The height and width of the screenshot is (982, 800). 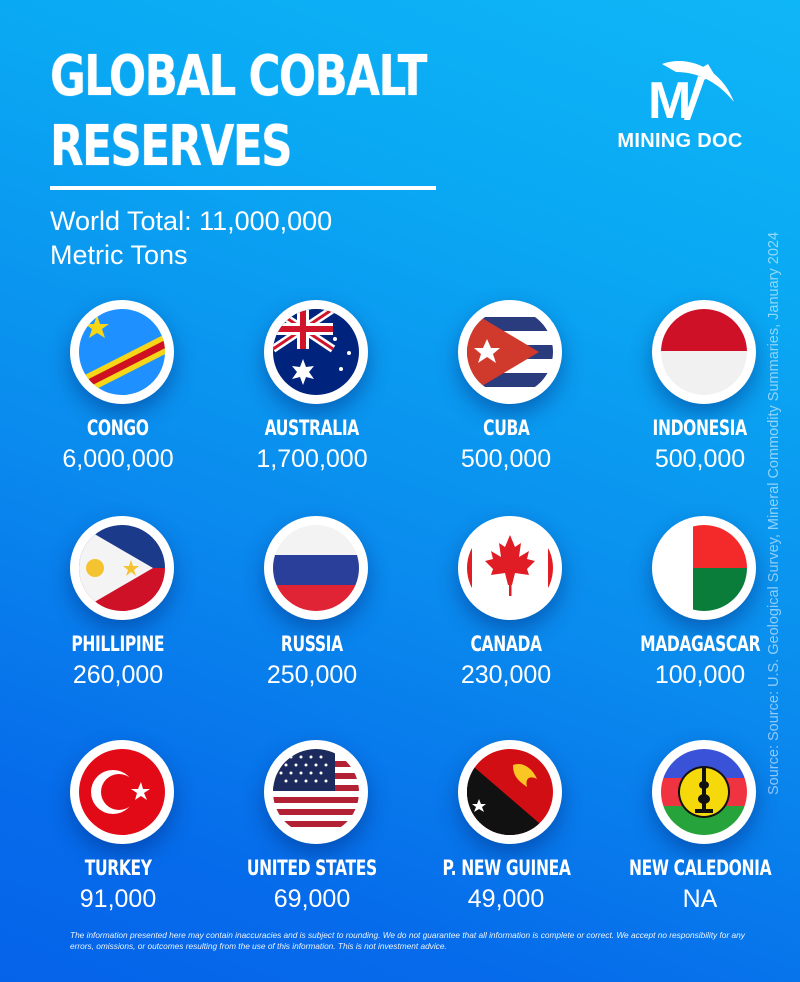 I want to click on country-value: NA, so click(x=700, y=899).